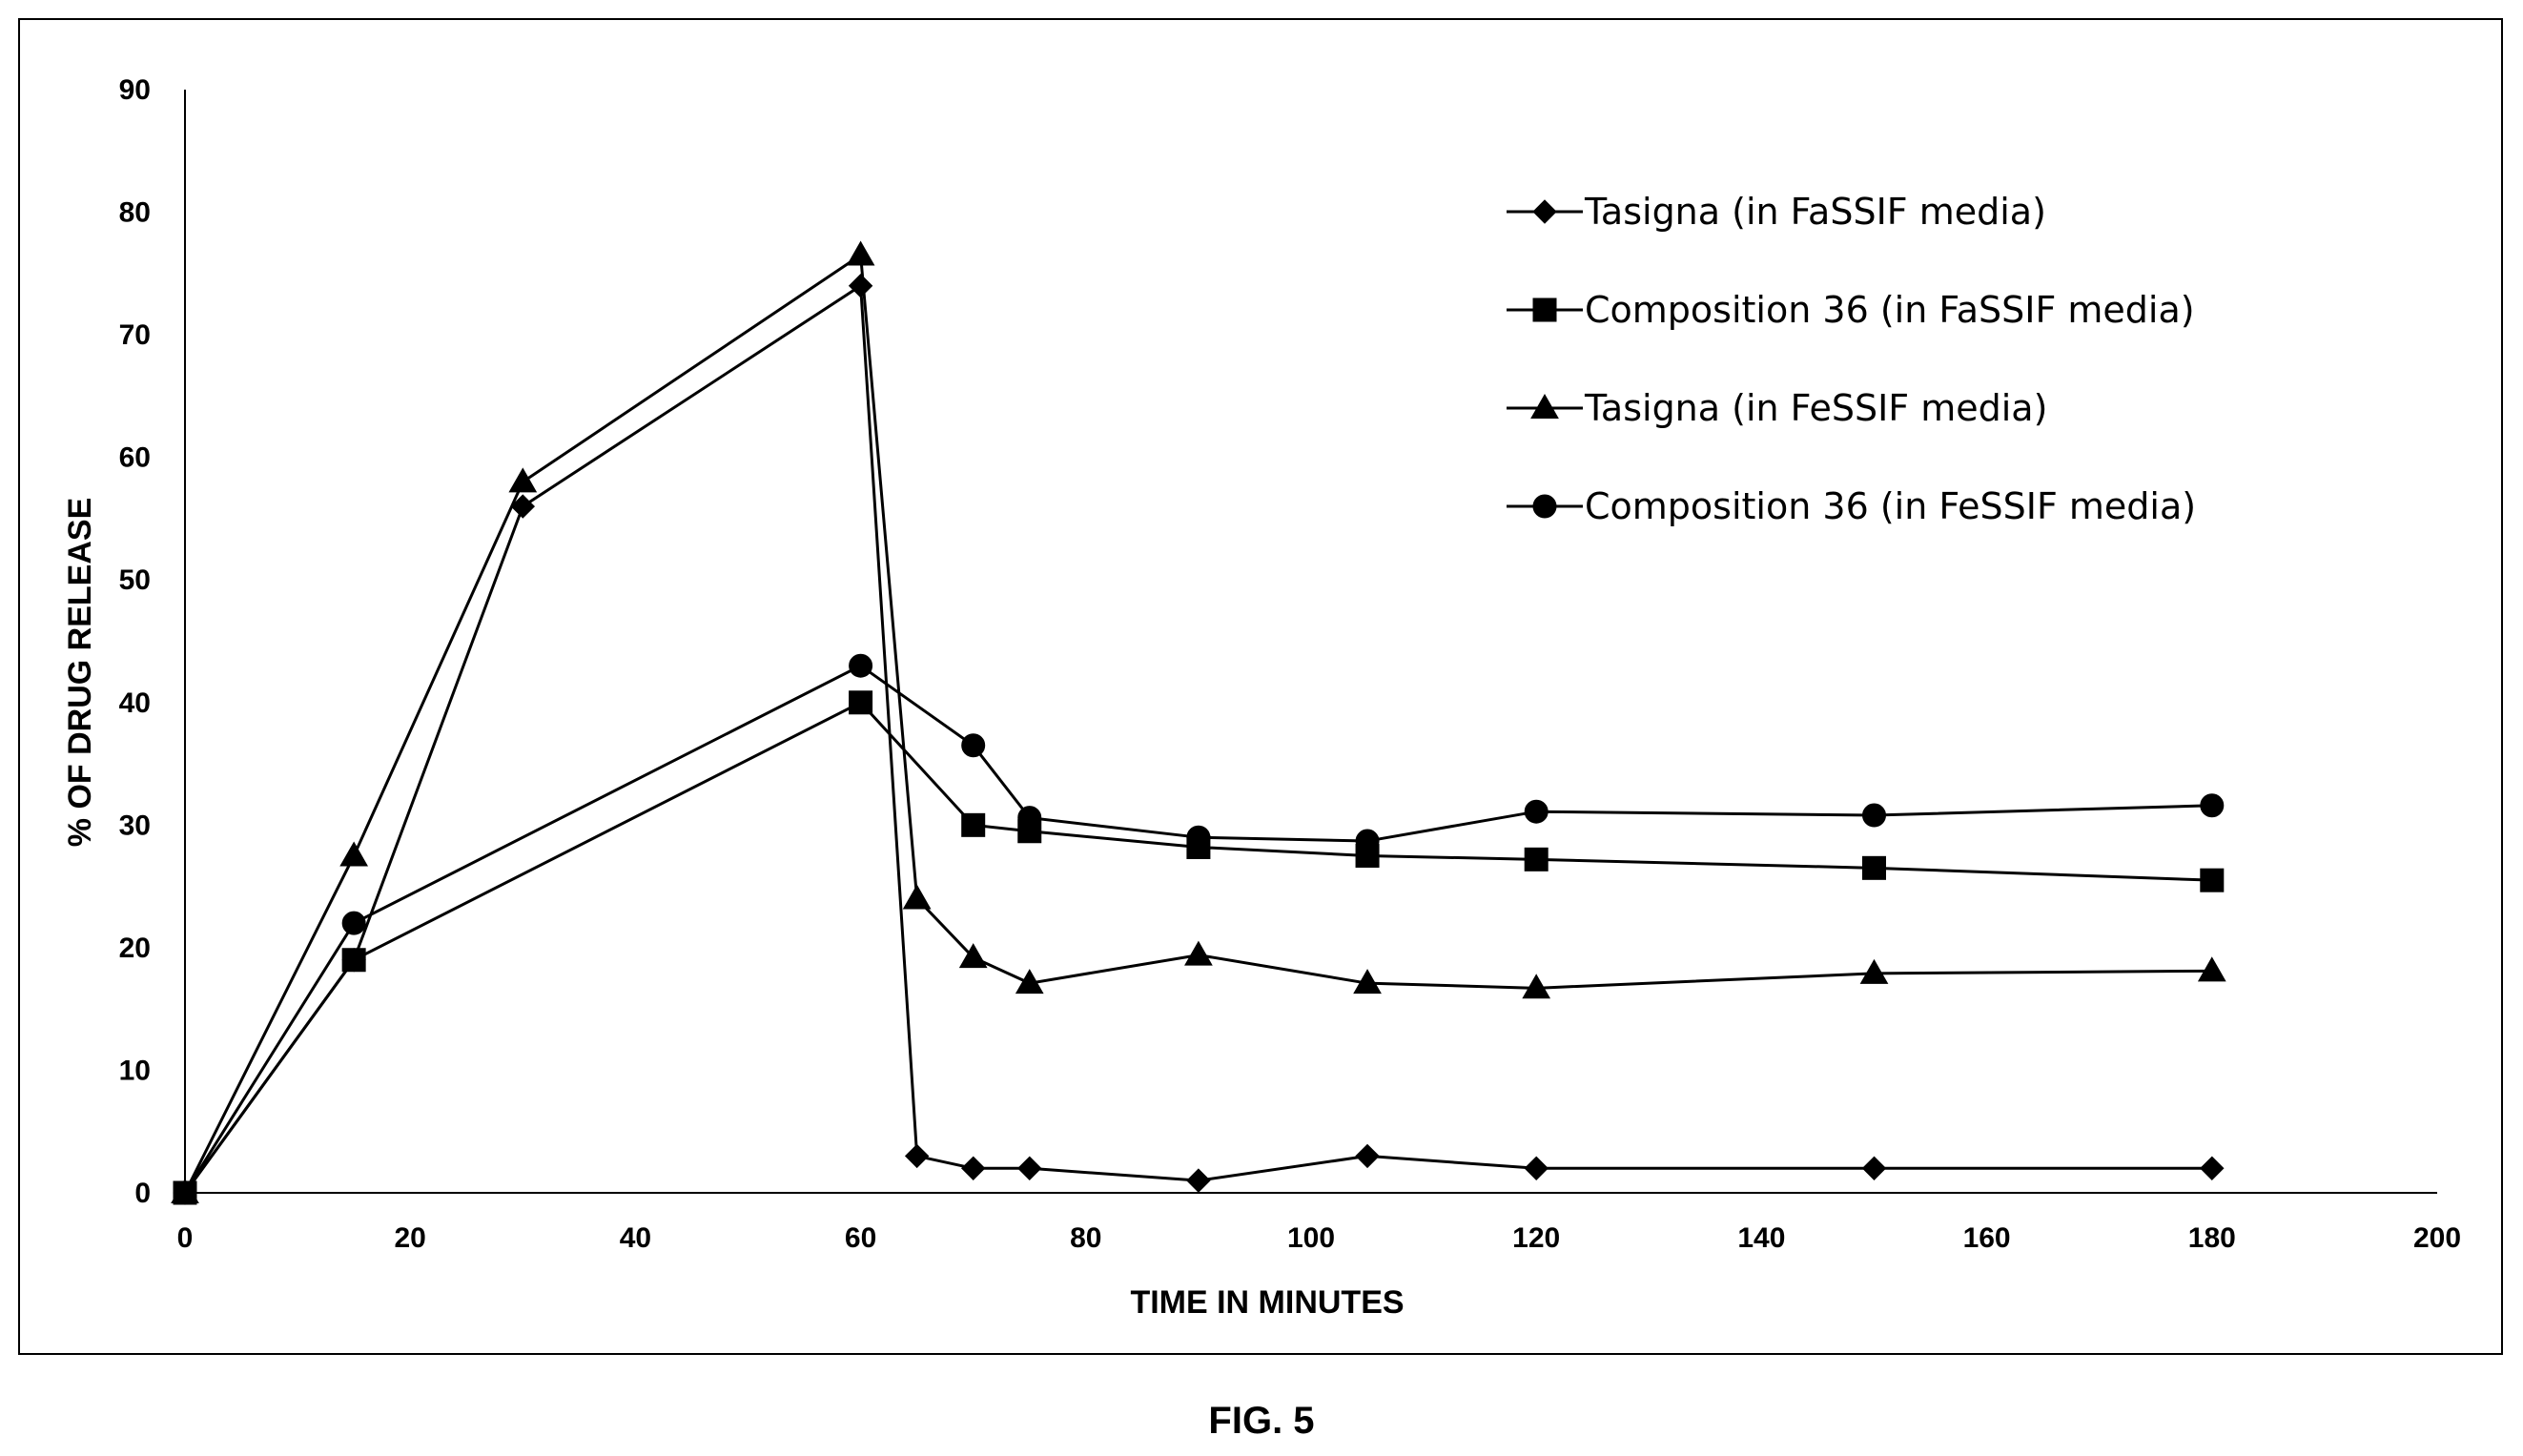 The image size is (2523, 1456). What do you see at coordinates (1311, 1238) in the screenshot?
I see `x-tick-label: 100` at bounding box center [1311, 1238].